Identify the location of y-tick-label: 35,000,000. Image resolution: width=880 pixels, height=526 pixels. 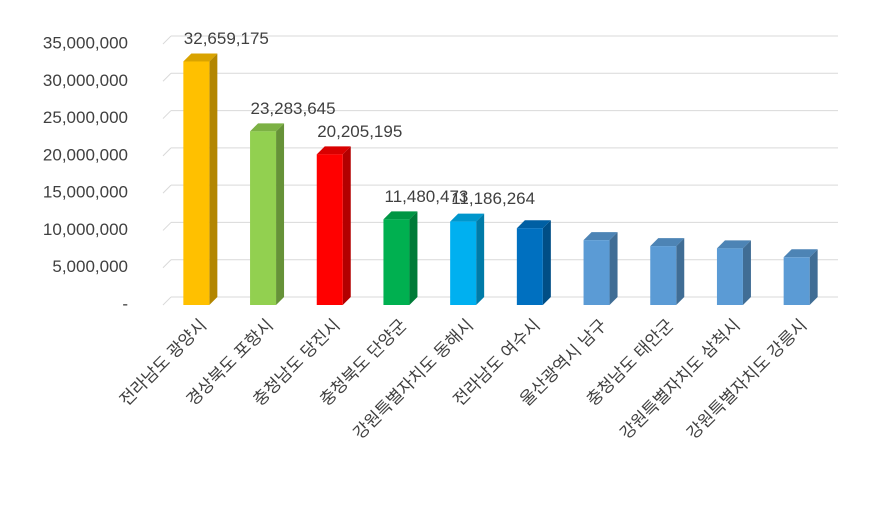
(85, 42).